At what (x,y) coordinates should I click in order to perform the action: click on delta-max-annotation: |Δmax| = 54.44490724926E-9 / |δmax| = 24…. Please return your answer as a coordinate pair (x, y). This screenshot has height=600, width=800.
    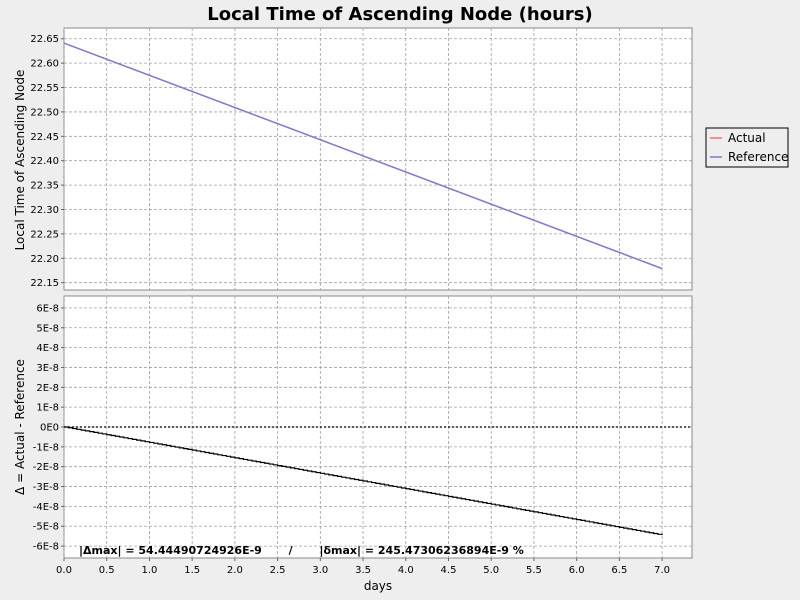
    Looking at the image, I should click on (301, 550).